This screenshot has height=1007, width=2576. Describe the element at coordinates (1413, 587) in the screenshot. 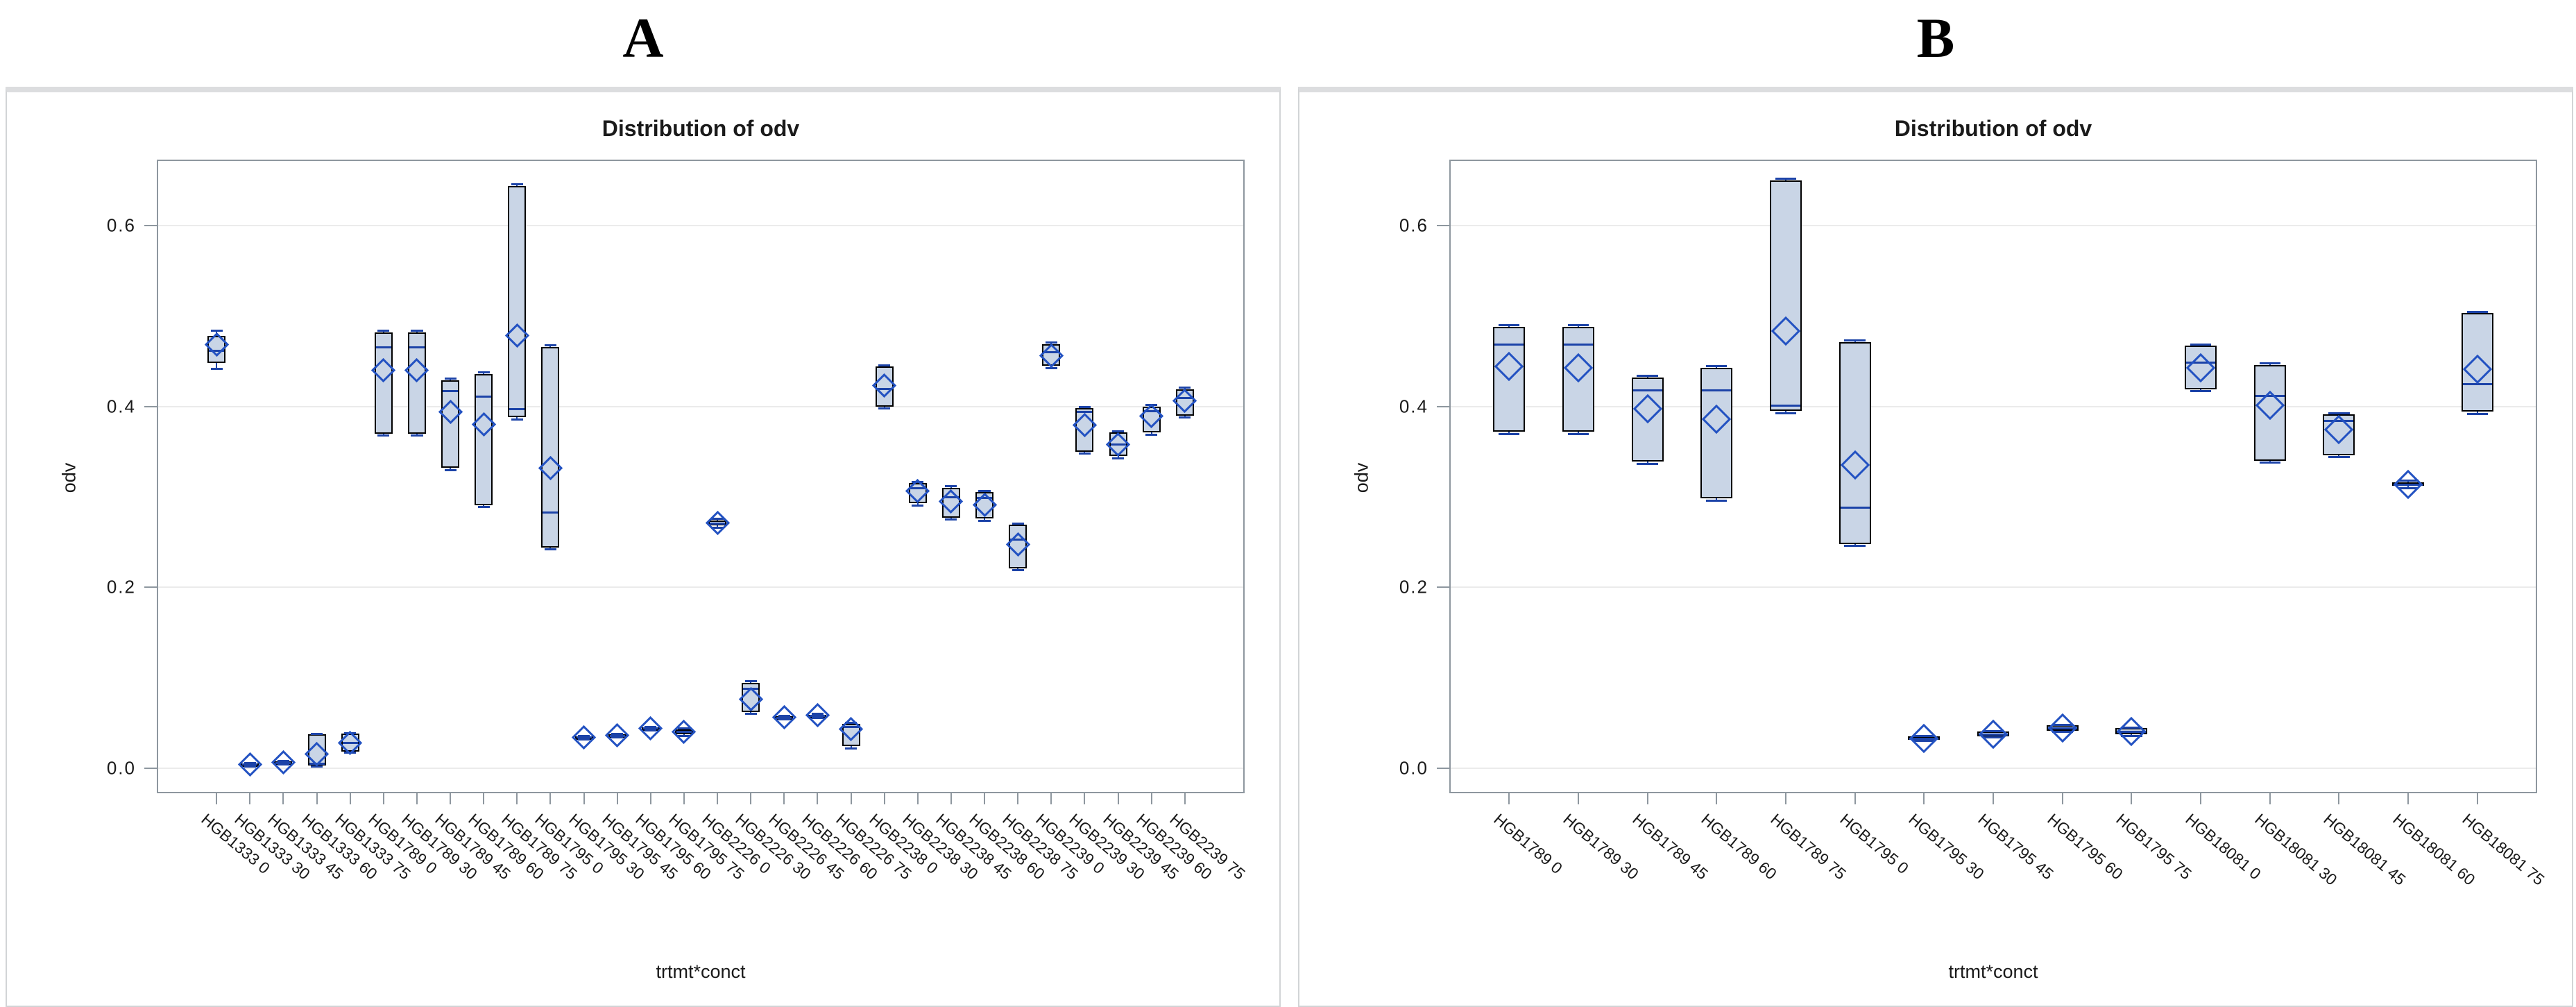

I see `y-axis-tick-label: 0.2` at that location.